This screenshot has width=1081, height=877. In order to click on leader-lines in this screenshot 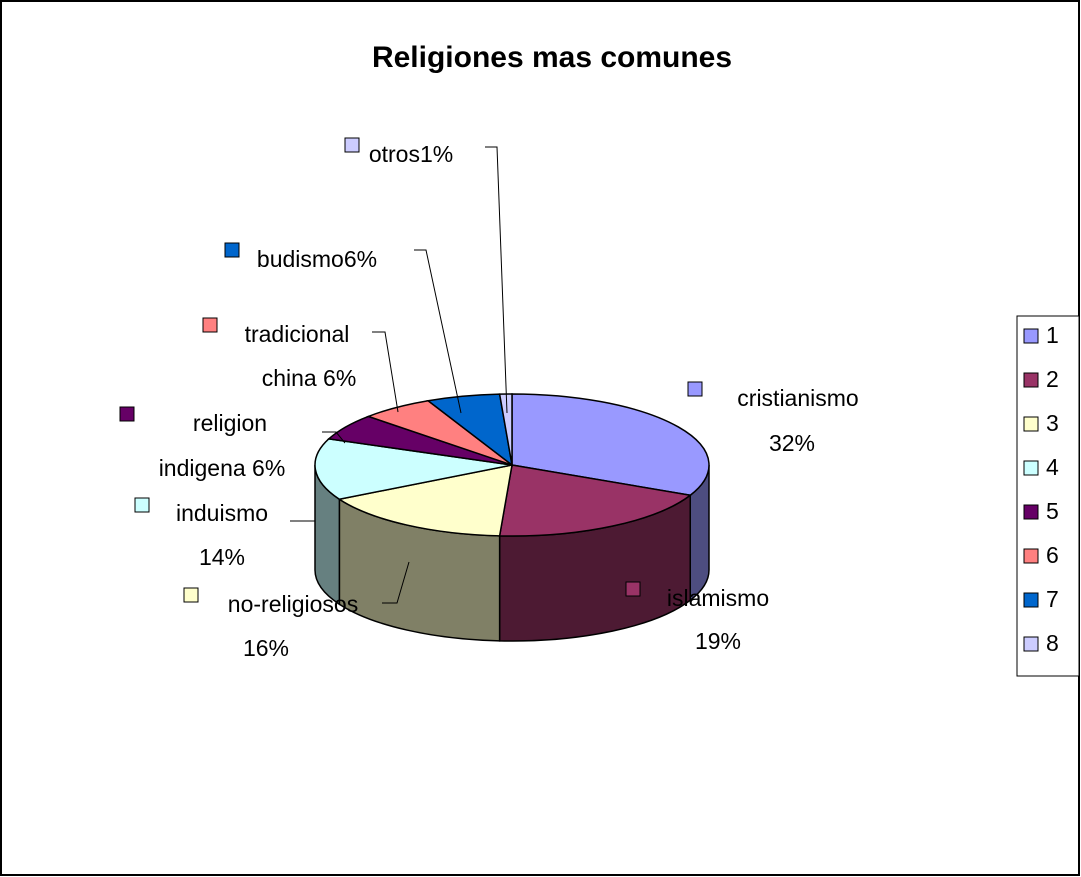, I will do `click(399, 375)`.